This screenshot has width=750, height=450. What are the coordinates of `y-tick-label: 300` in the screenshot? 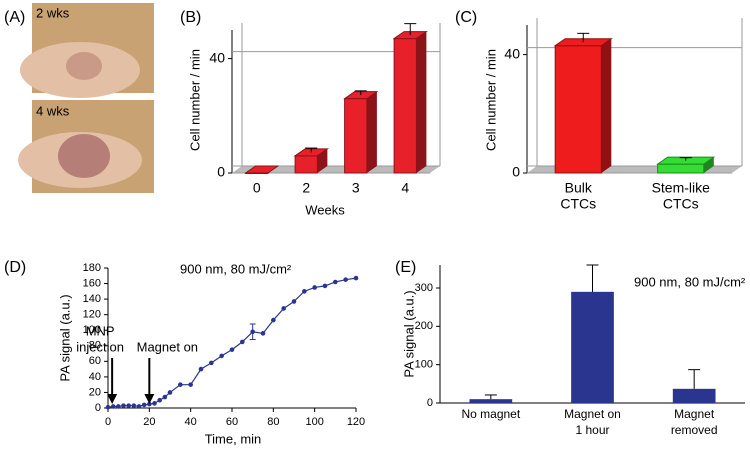 It's located at (424, 288).